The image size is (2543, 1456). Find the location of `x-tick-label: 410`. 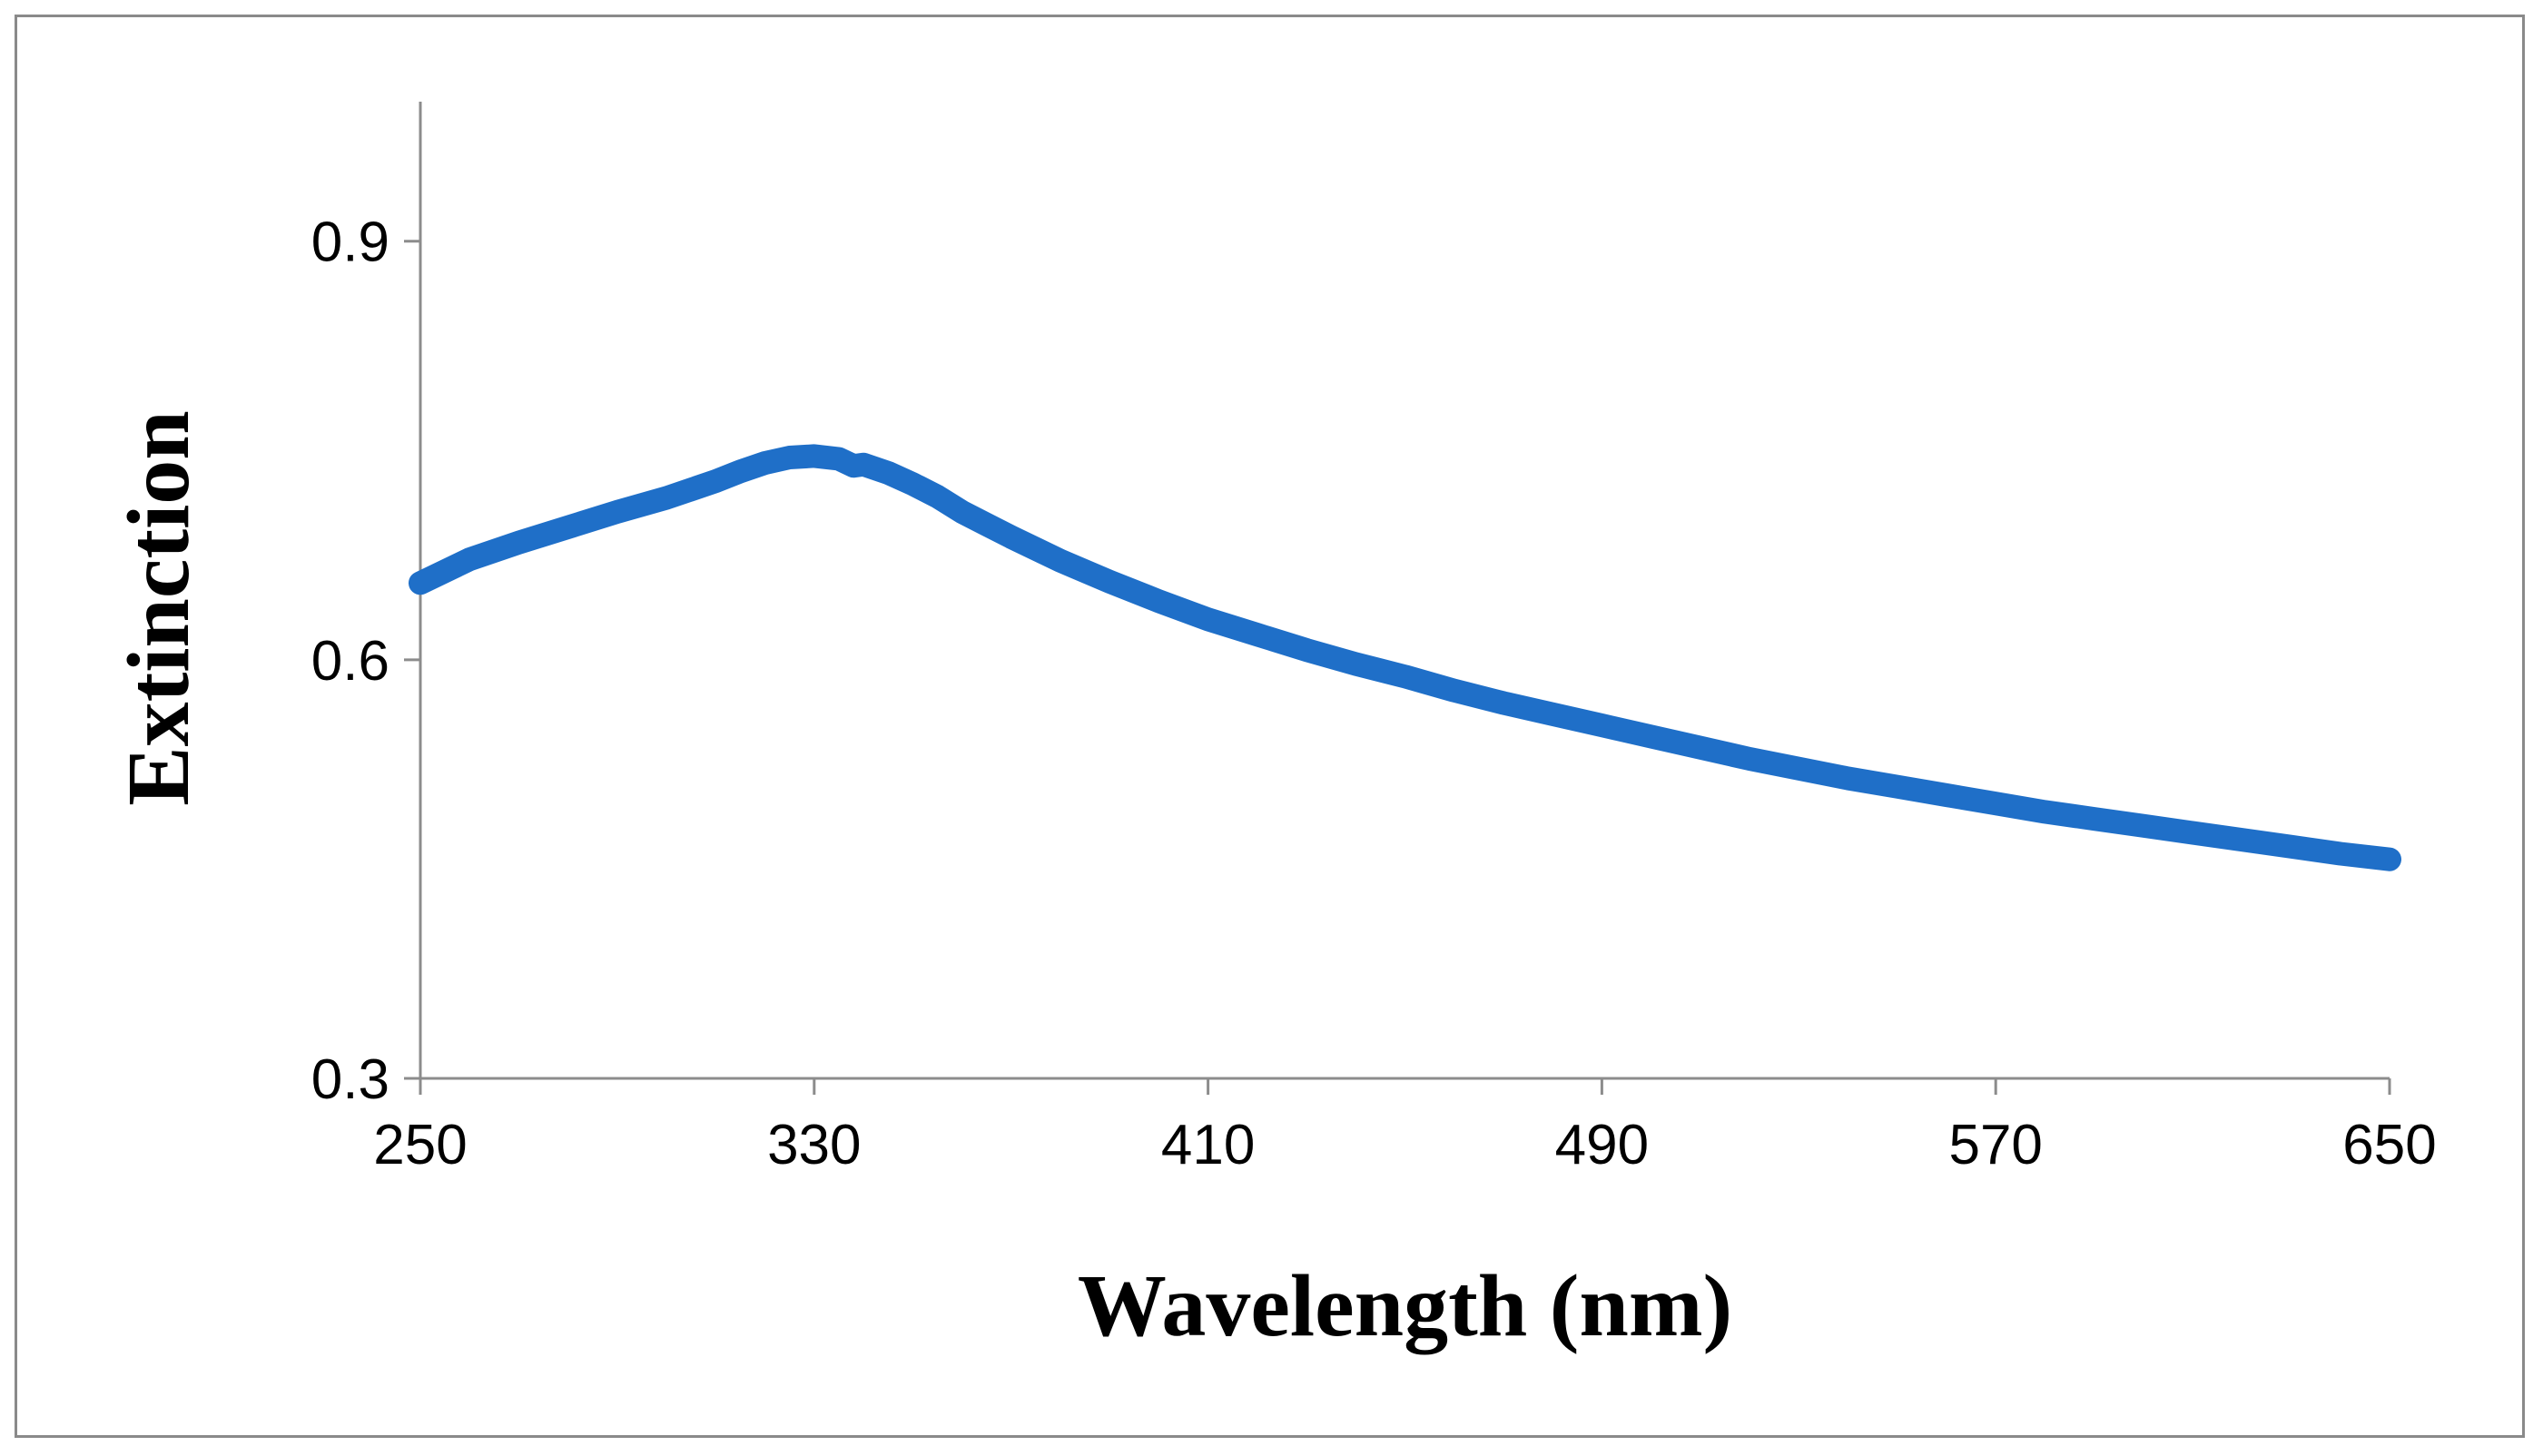

x-tick-label: 410 is located at coordinates (1208, 1145).